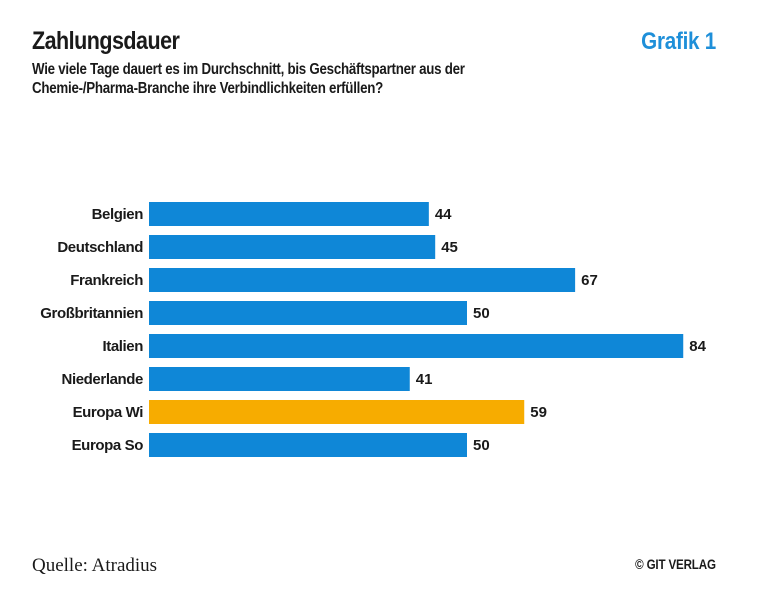 The width and height of the screenshot is (760, 602). Describe the element at coordinates (424, 379) in the screenshot. I see `value-label: 41` at that location.